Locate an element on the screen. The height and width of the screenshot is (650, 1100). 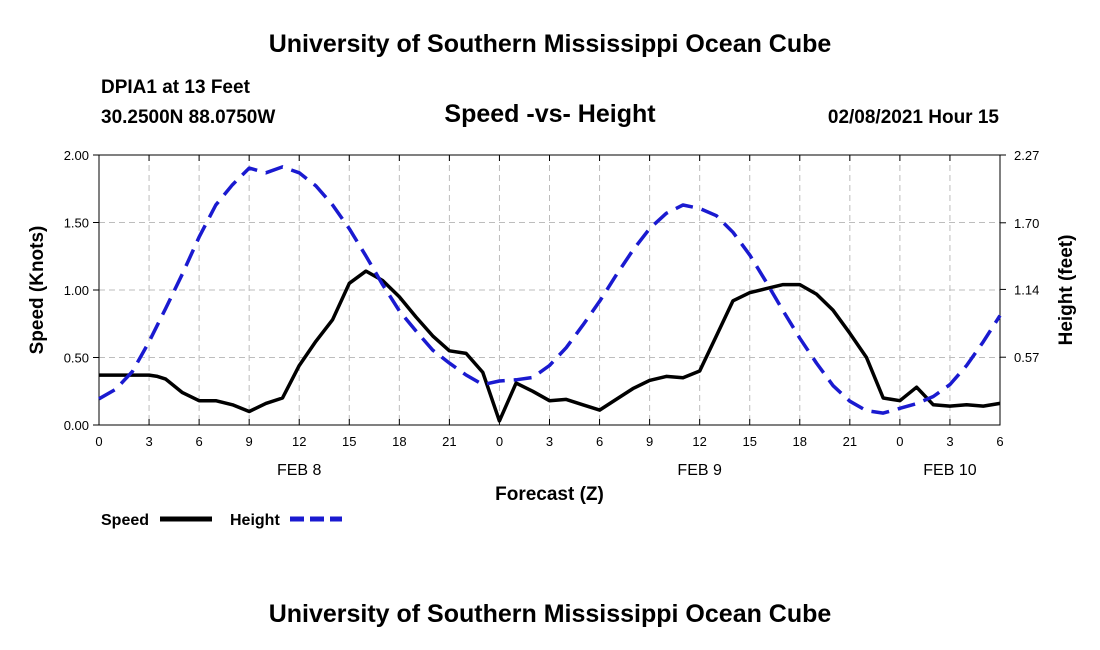
y2-tick-label: 1.14 is located at coordinates (1026, 289).